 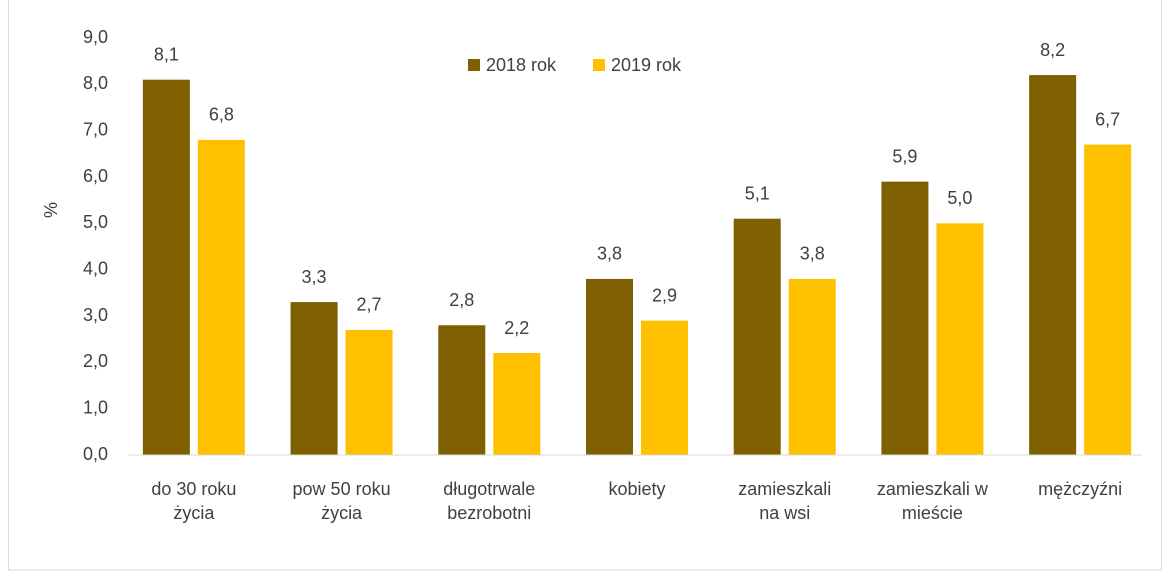 I want to click on y-tick-label: 8,0, so click(x=95, y=83).